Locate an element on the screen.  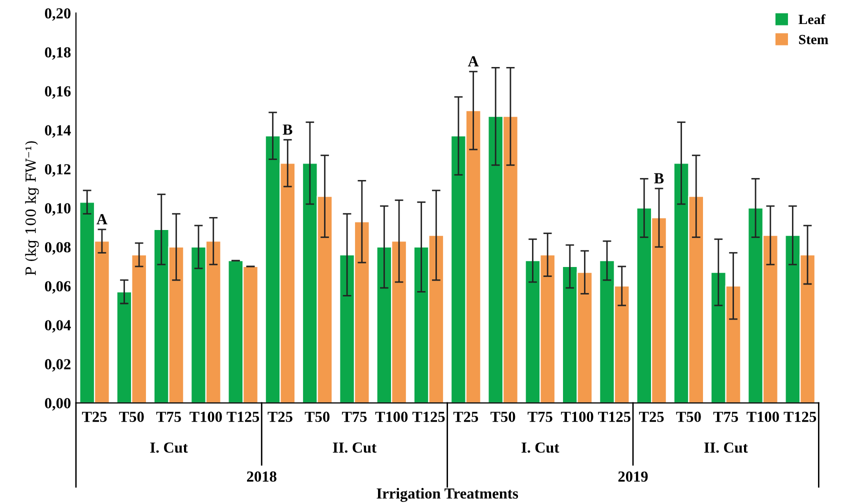
y-tick-label: 0,04 is located at coordinates (57, 326).